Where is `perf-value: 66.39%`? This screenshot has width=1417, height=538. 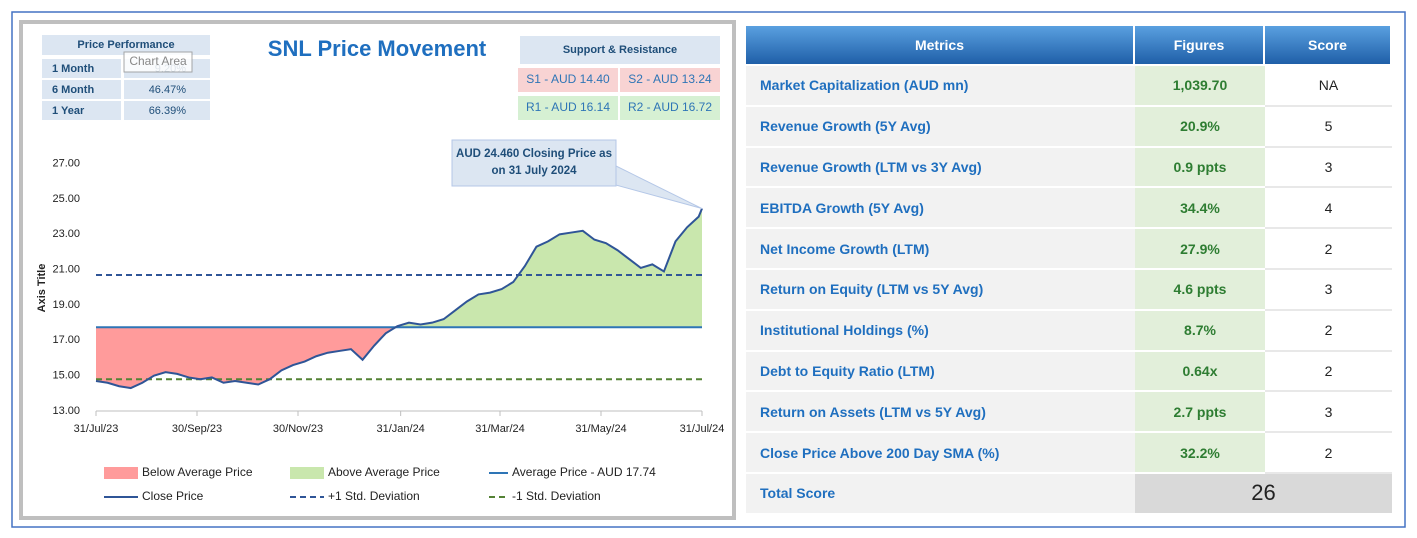
perf-value: 66.39% is located at coordinates (168, 111).